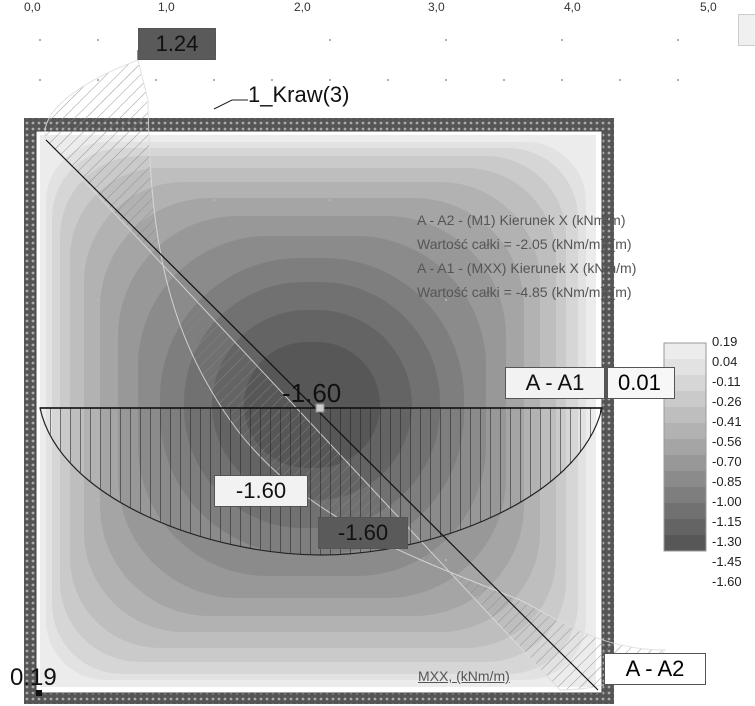 The width and height of the screenshot is (755, 706). Describe the element at coordinates (524, 292) in the screenshot. I see `info-line: Wartość całki = -4.85 (kNm/m)*(m)` at that location.